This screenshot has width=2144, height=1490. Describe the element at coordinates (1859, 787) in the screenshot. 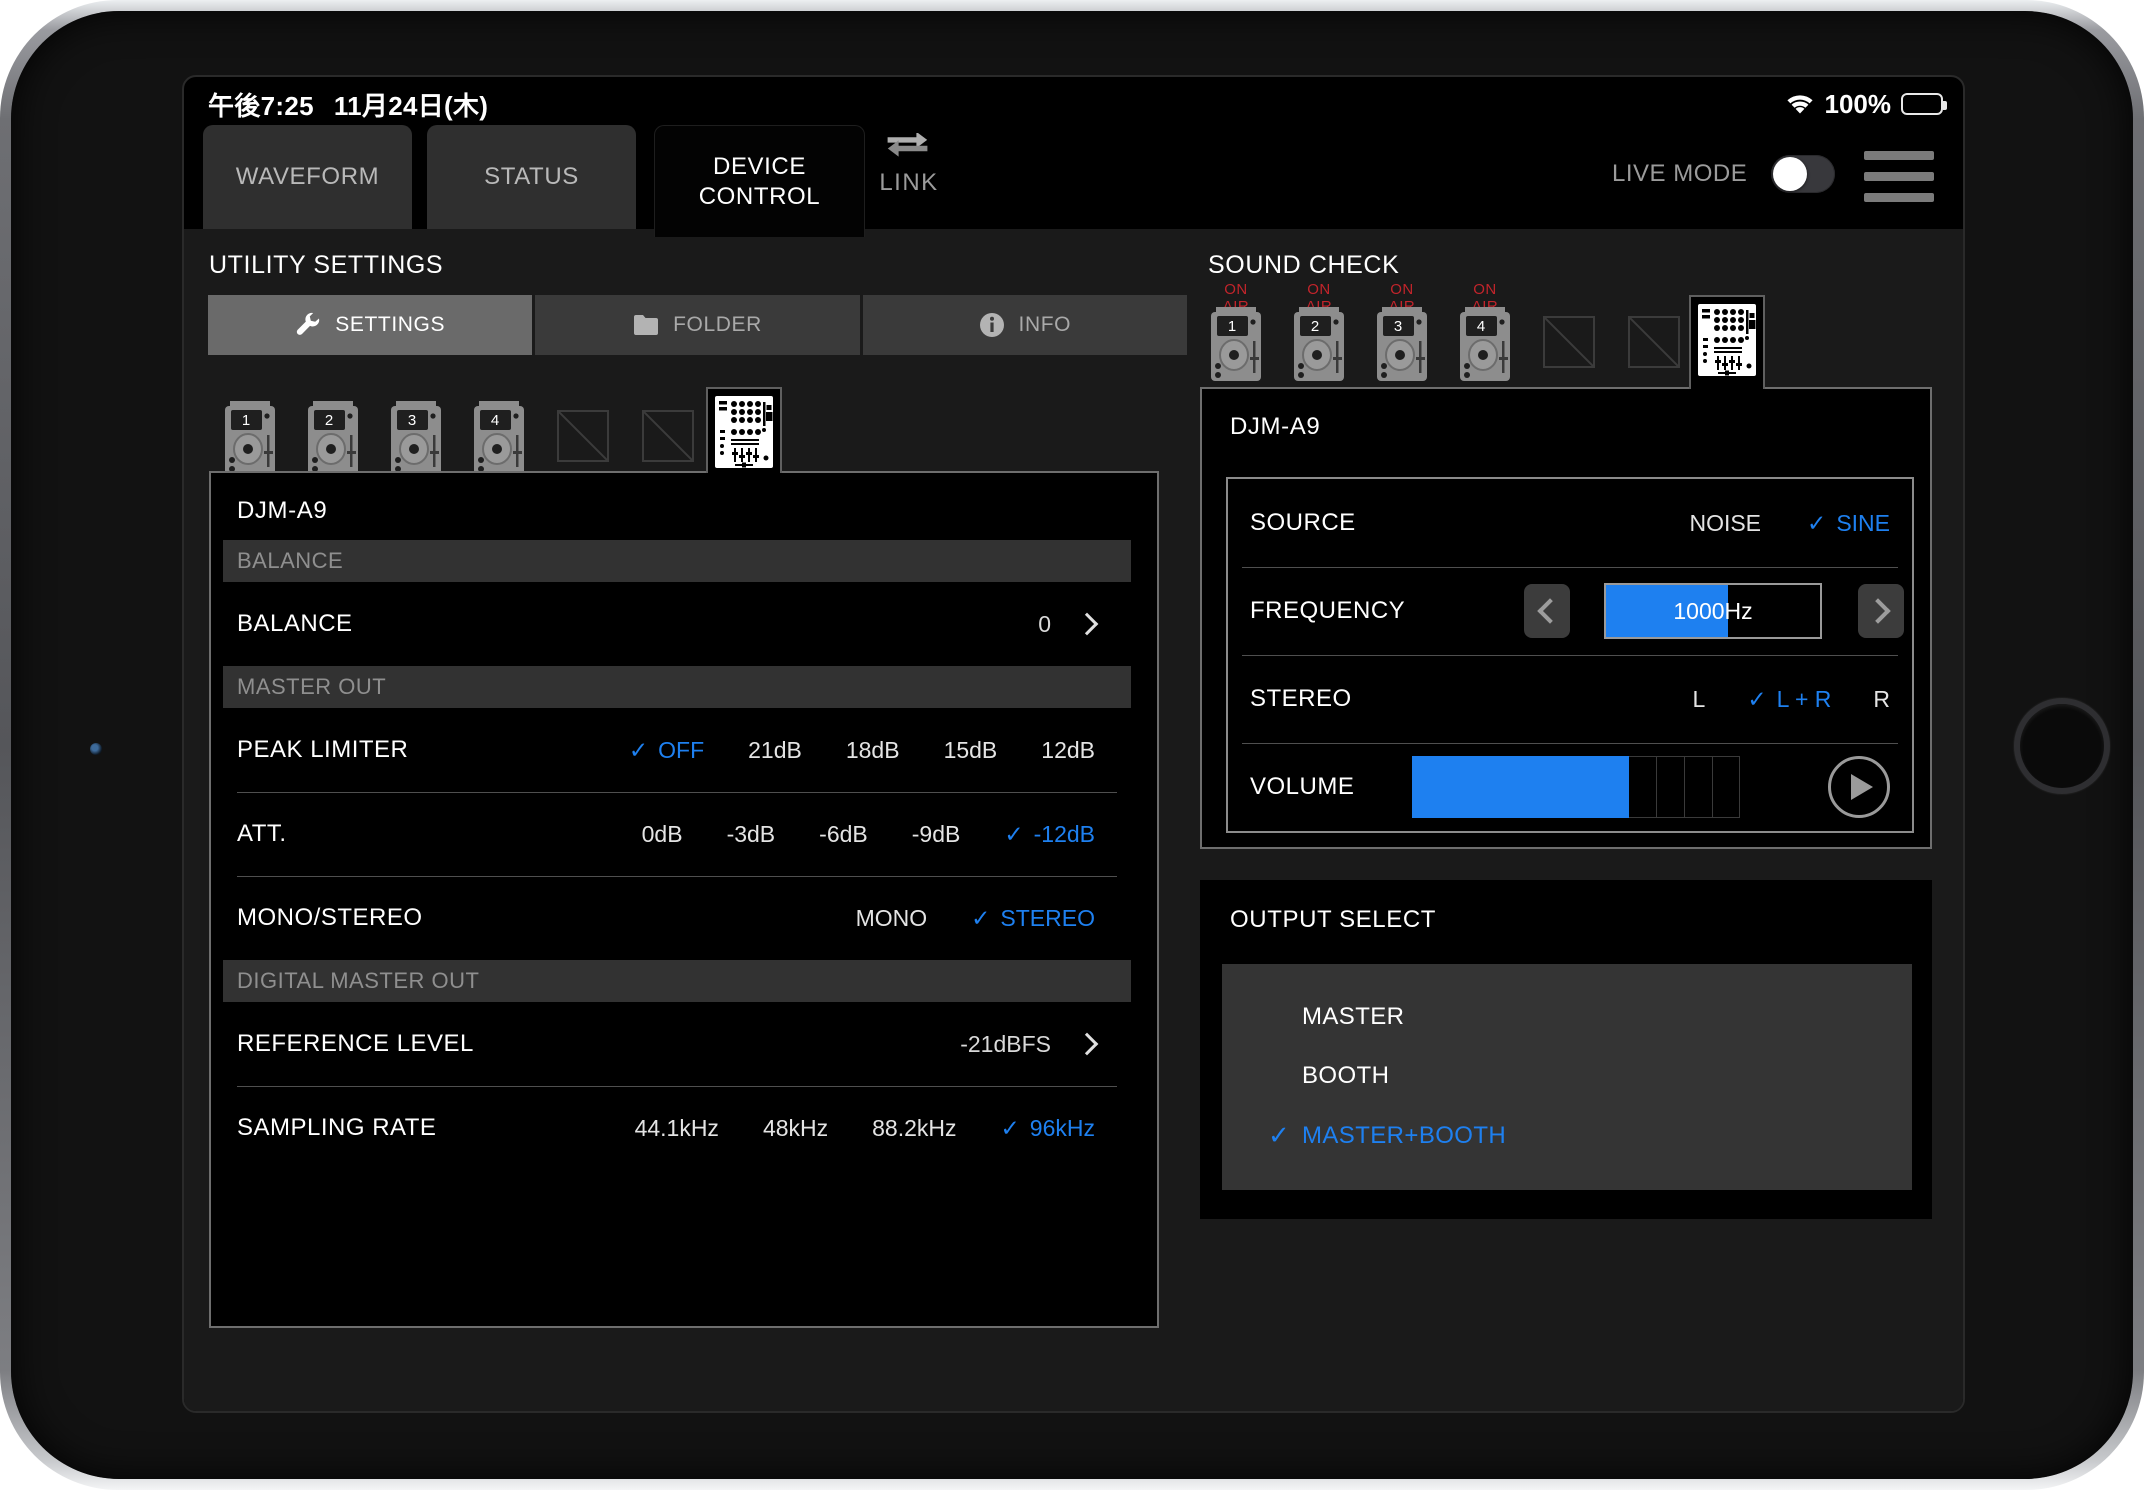

I see `play-button` at that location.